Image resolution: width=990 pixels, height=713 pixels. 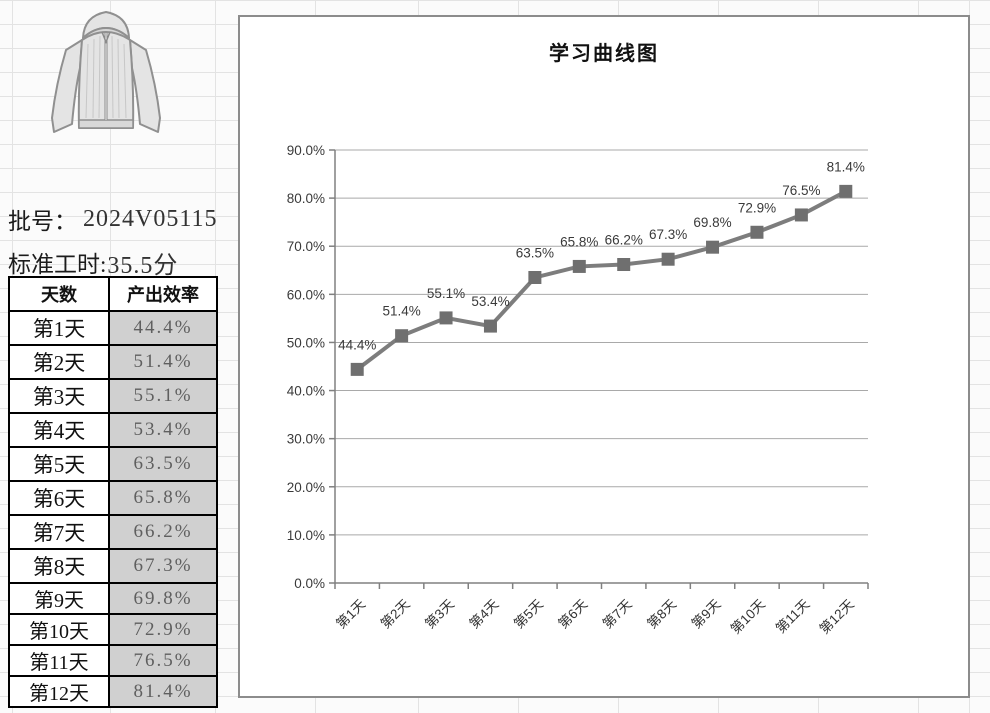 What do you see at coordinates (401, 311) in the screenshot?
I see `data-label: 51.4%` at bounding box center [401, 311].